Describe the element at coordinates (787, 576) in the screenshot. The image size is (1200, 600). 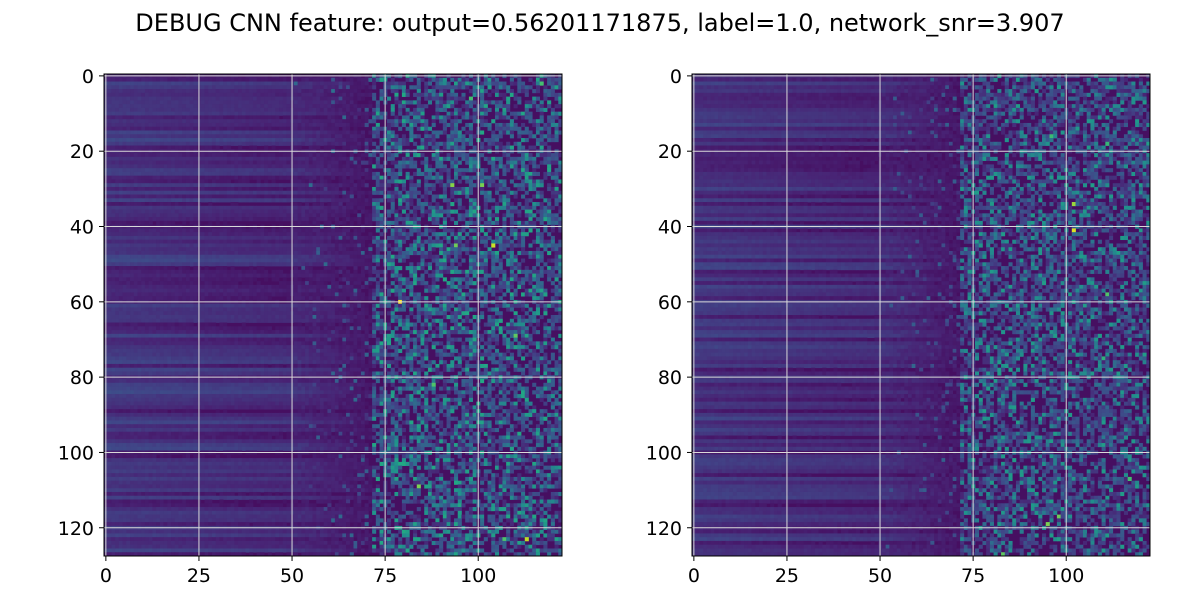
I see `right-heatmap-xtick-label: 25` at that location.